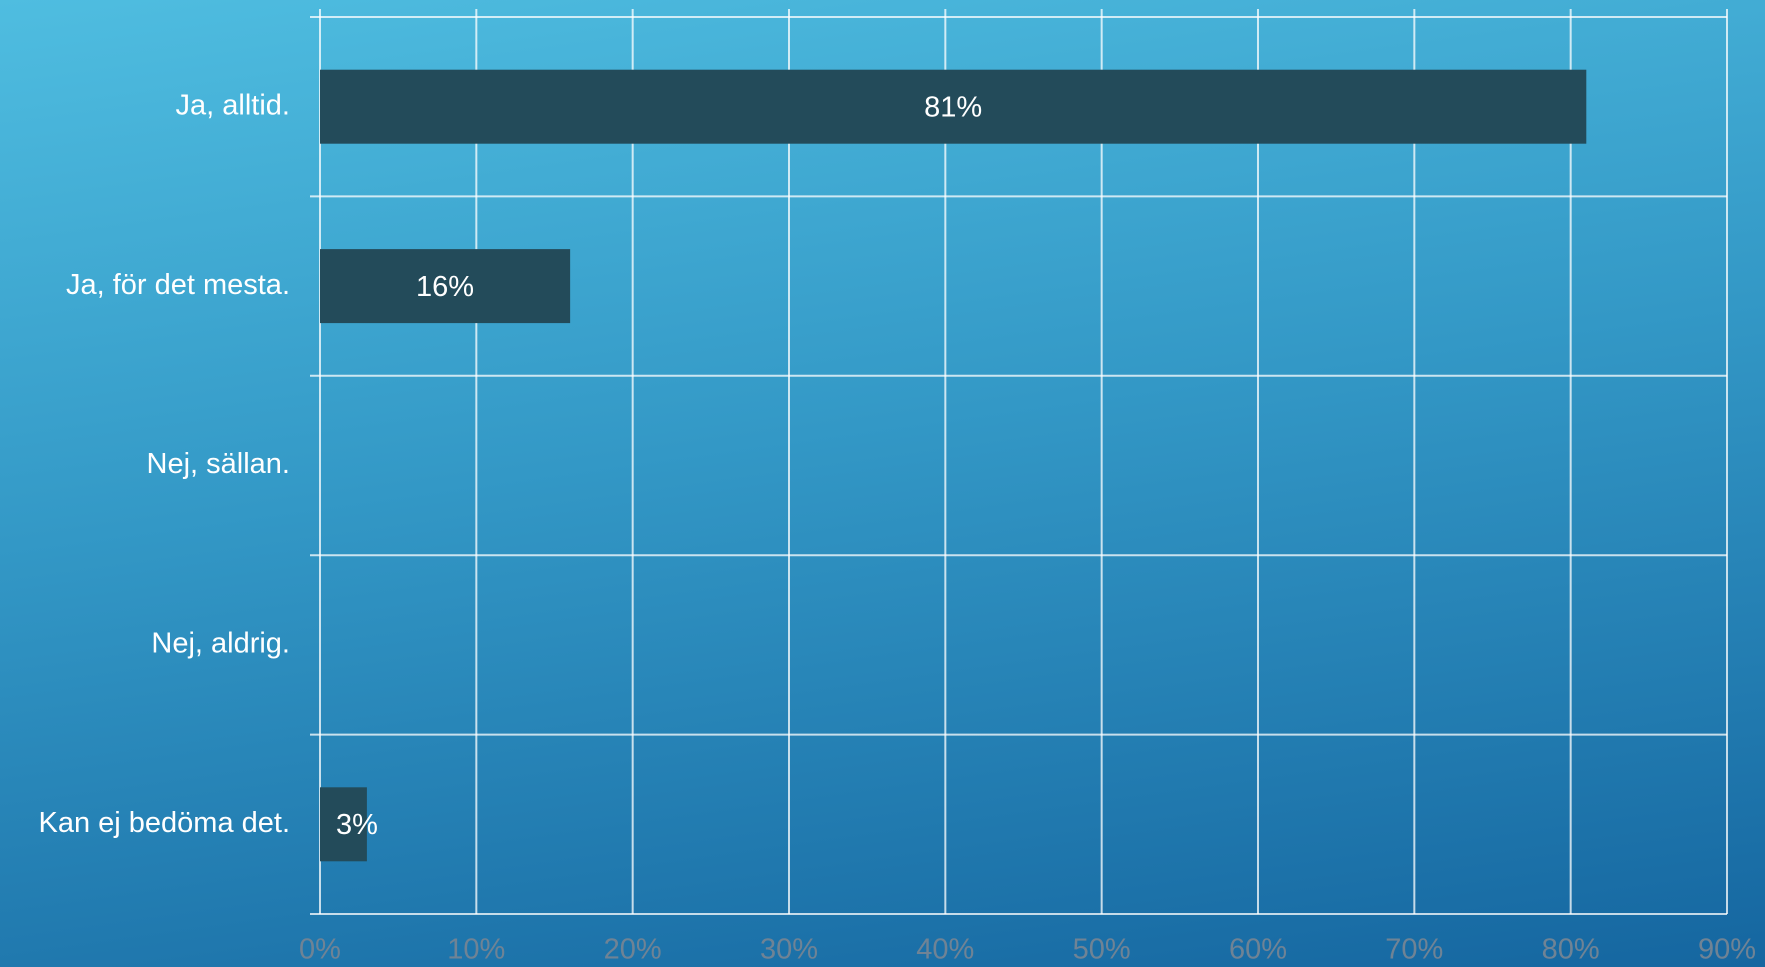 The height and width of the screenshot is (967, 1765). Describe the element at coordinates (1727, 950) in the screenshot. I see `x-tick-label: 90%` at that location.